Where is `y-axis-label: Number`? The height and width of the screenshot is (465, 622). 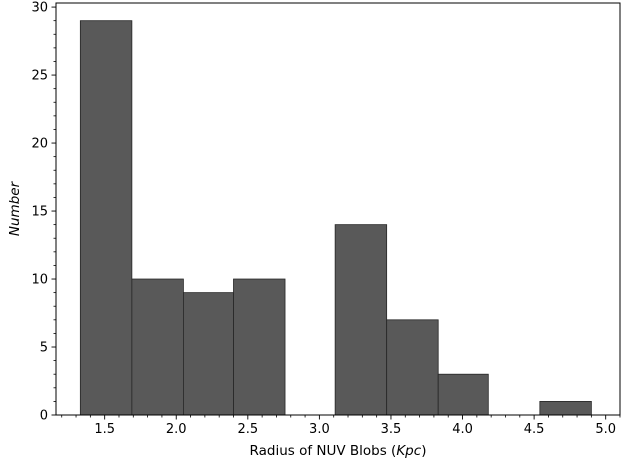
y-axis-label: Number is located at coordinates (15, 208).